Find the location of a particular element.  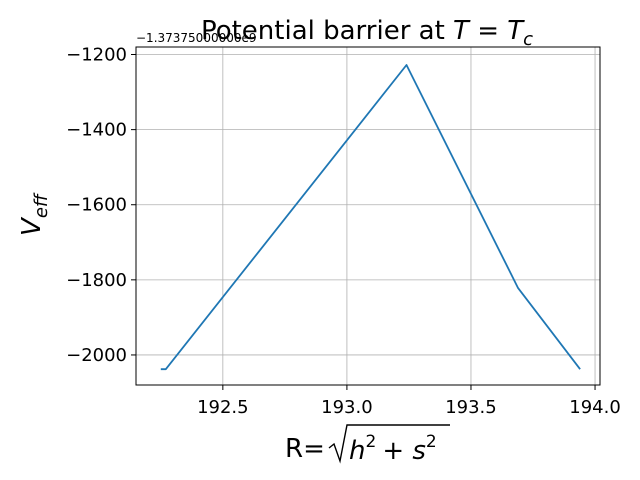

y-ticks: −2000 −1800 −1600 −1400 −1200 is located at coordinates (101, 205).